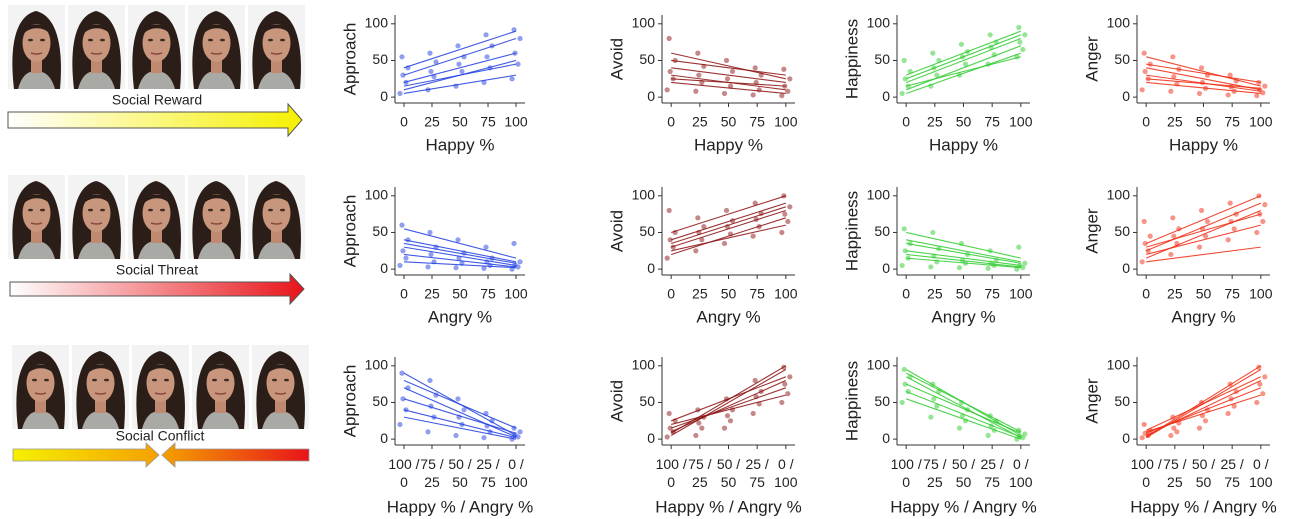 The width and height of the screenshot is (1314, 519). Describe the element at coordinates (155, 120) in the screenshot. I see `arrow` at that location.